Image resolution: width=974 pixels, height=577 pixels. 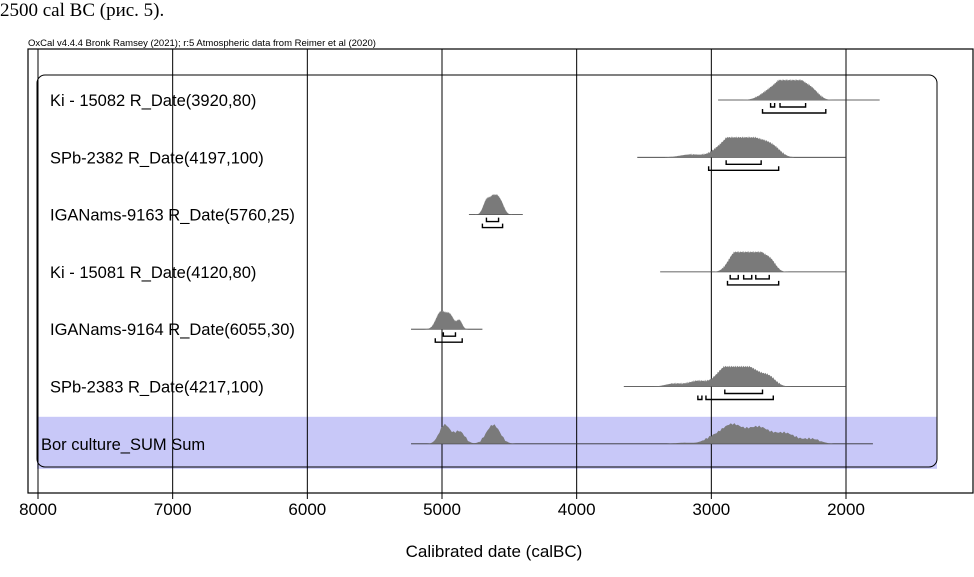 What do you see at coordinates (172, 330) in the screenshot?
I see `row-label: IGANams-9164 R_Date(6055,30)` at bounding box center [172, 330].